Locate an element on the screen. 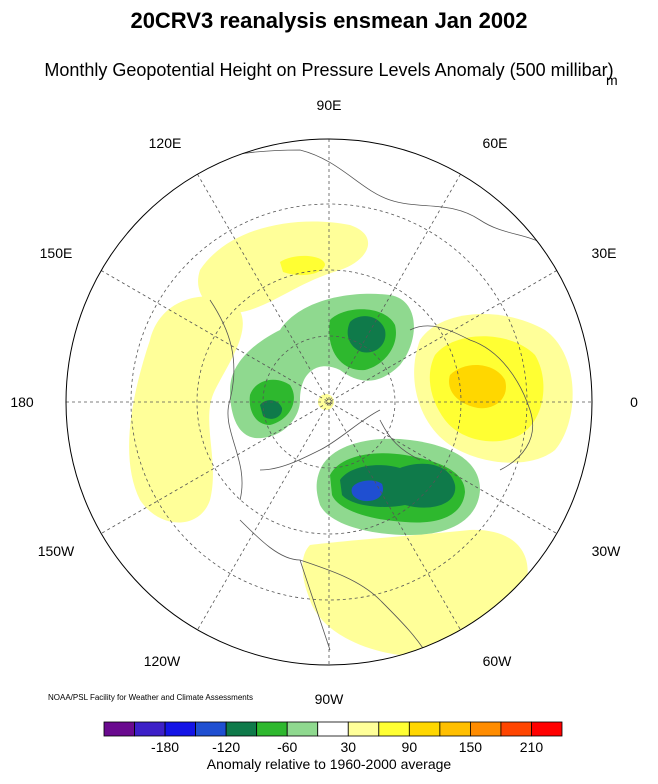 The image size is (658, 784). colorbar-swatches is located at coordinates (333, 729).